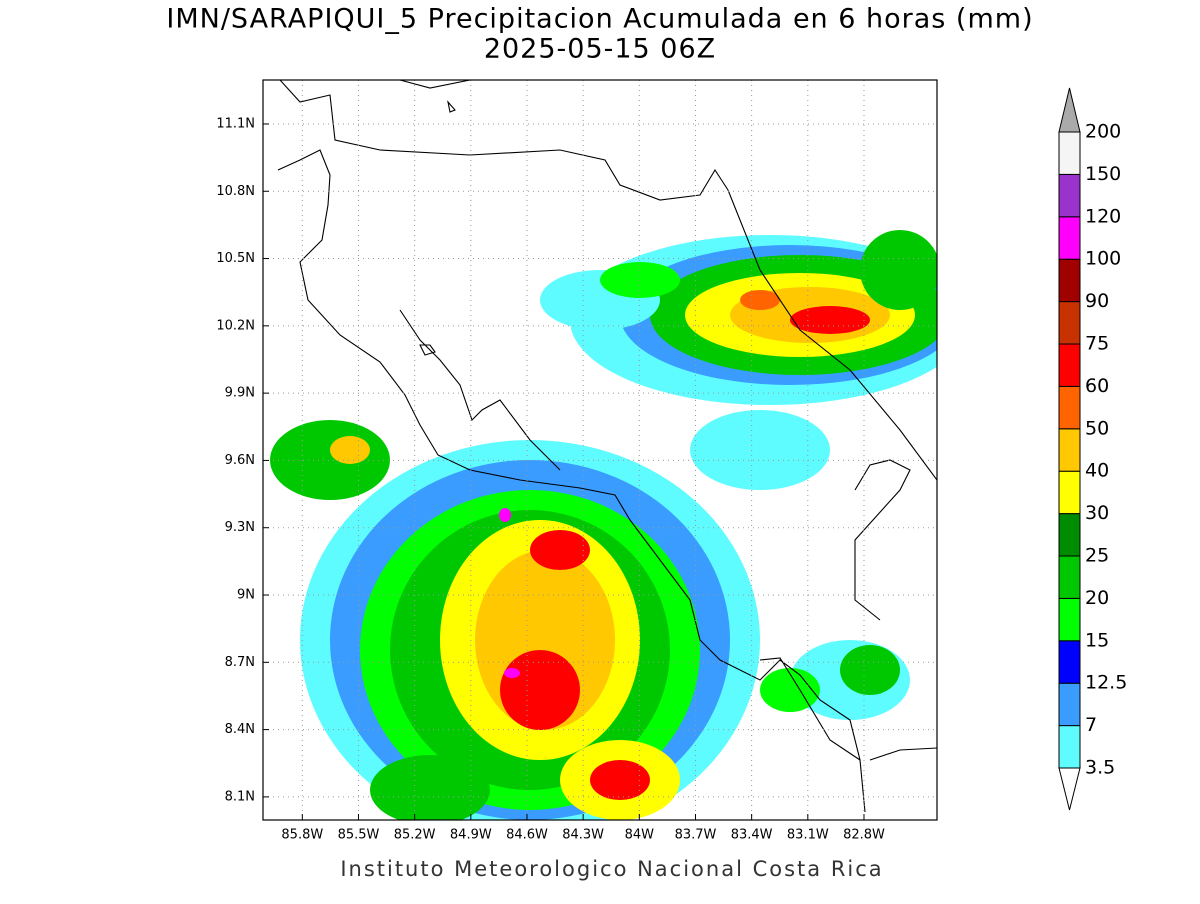 This screenshot has height=904, width=1200. What do you see at coordinates (471, 835) in the screenshot?
I see `x-tick-label: 84.9W` at bounding box center [471, 835].